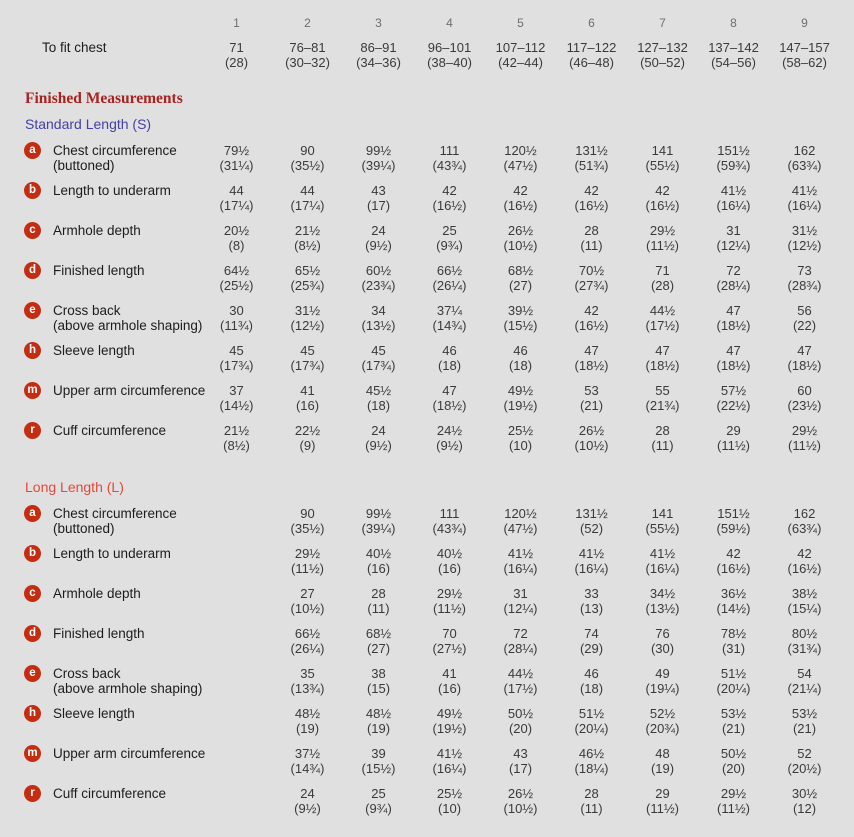  I want to click on measurement-value-cm: 42, so click(520, 190).